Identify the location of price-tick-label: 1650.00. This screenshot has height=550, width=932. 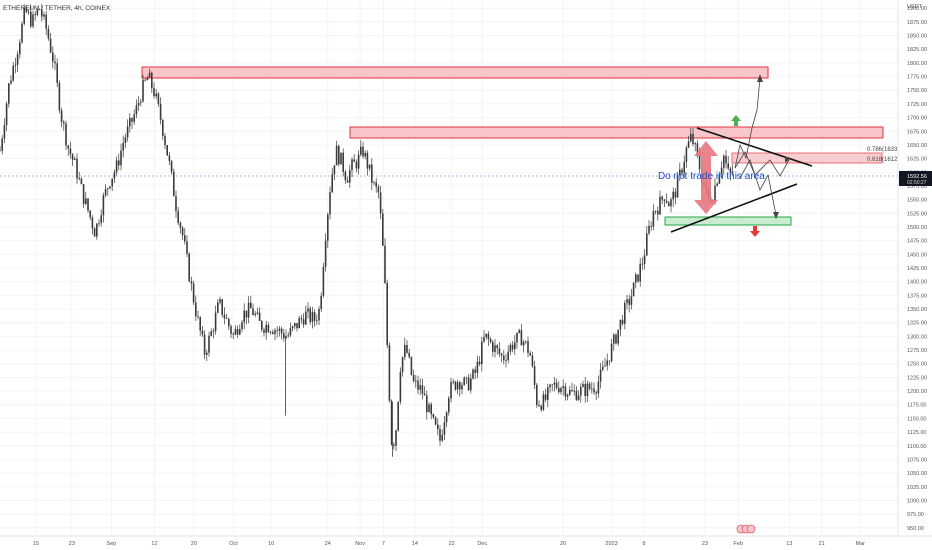
(917, 146).